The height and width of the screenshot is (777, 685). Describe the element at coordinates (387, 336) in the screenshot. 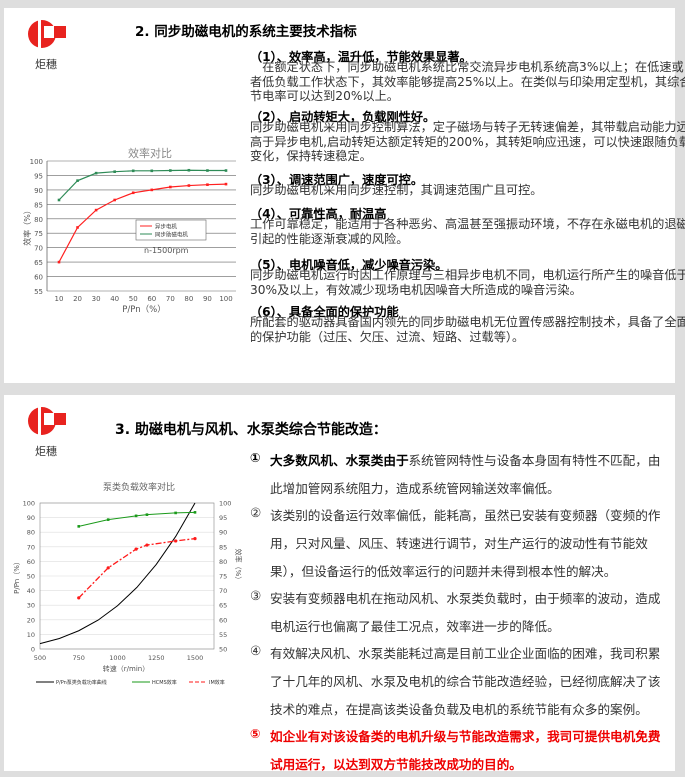

I see `section-text-line: 的保护功能（过压、欠压、过流、短路、过载等）。` at that location.